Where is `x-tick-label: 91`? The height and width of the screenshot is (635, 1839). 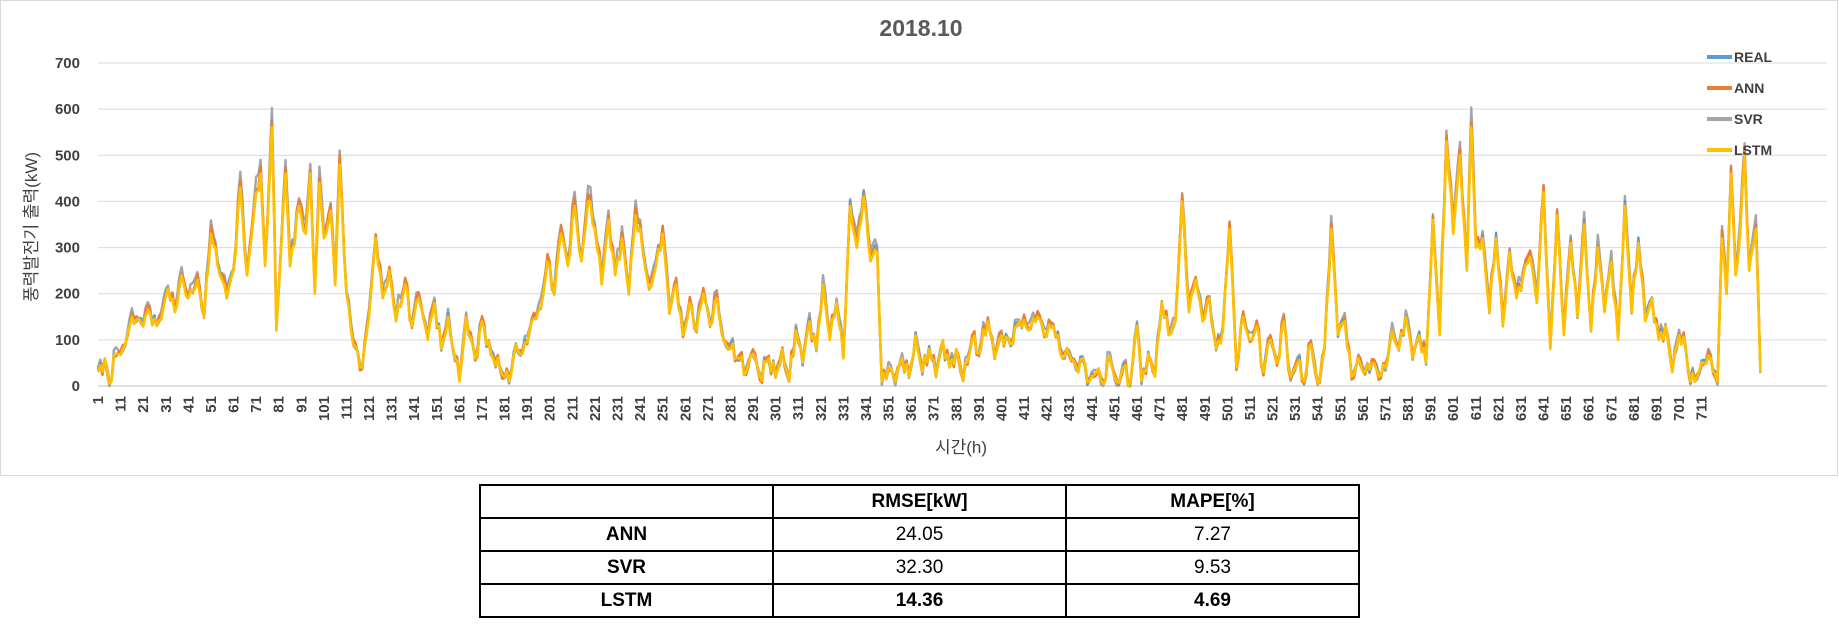 x-tick-label: 91 is located at coordinates (301, 404).